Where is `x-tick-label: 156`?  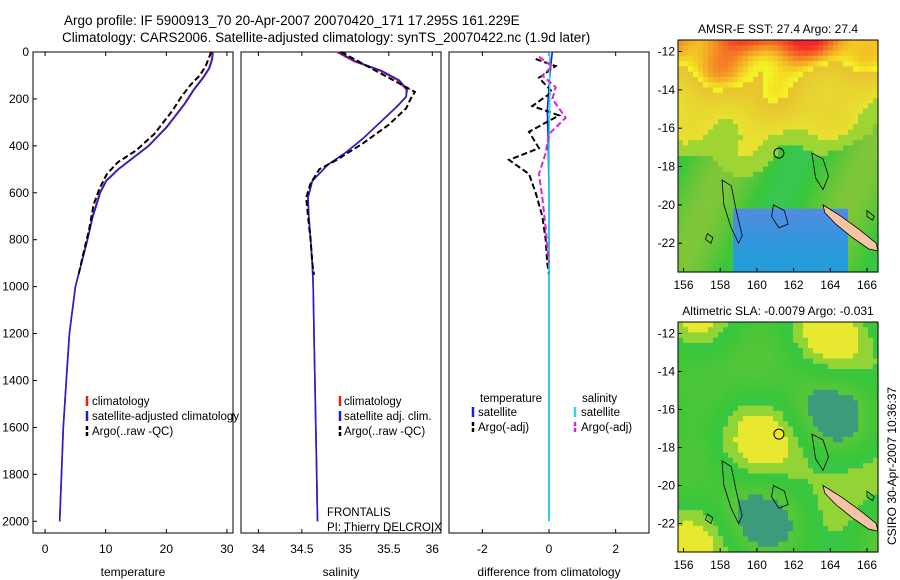
x-tick-label: 156 is located at coordinates (683, 285).